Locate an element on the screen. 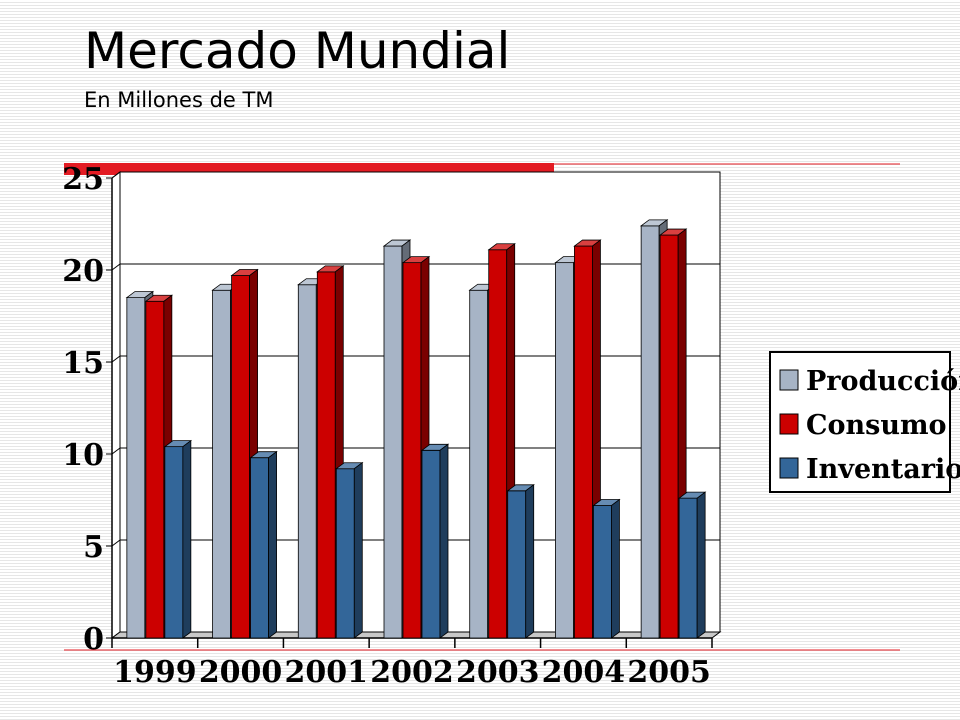 This screenshot has height=720, width=960. legend-label: Consumo is located at coordinates (876, 425).